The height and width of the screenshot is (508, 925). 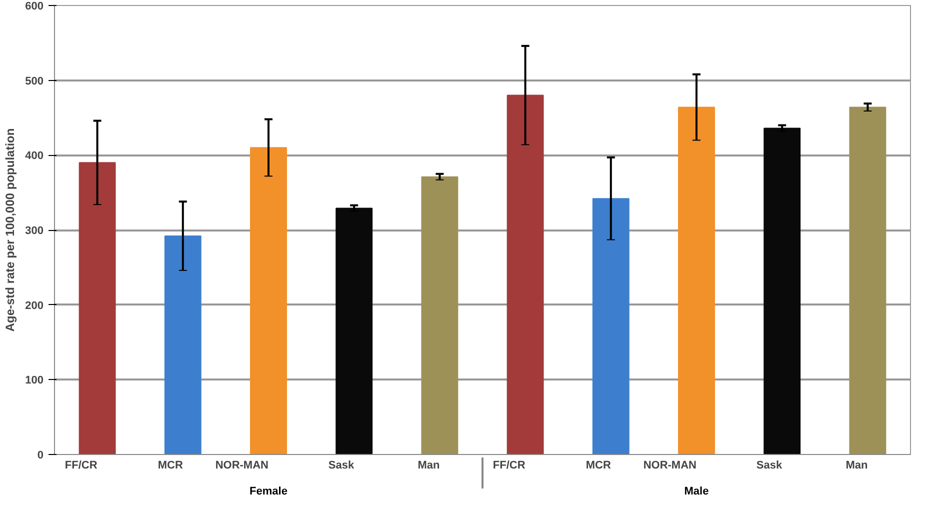 What do you see at coordinates (34, 380) in the screenshot?
I see `y-tick-label: 100` at bounding box center [34, 380].